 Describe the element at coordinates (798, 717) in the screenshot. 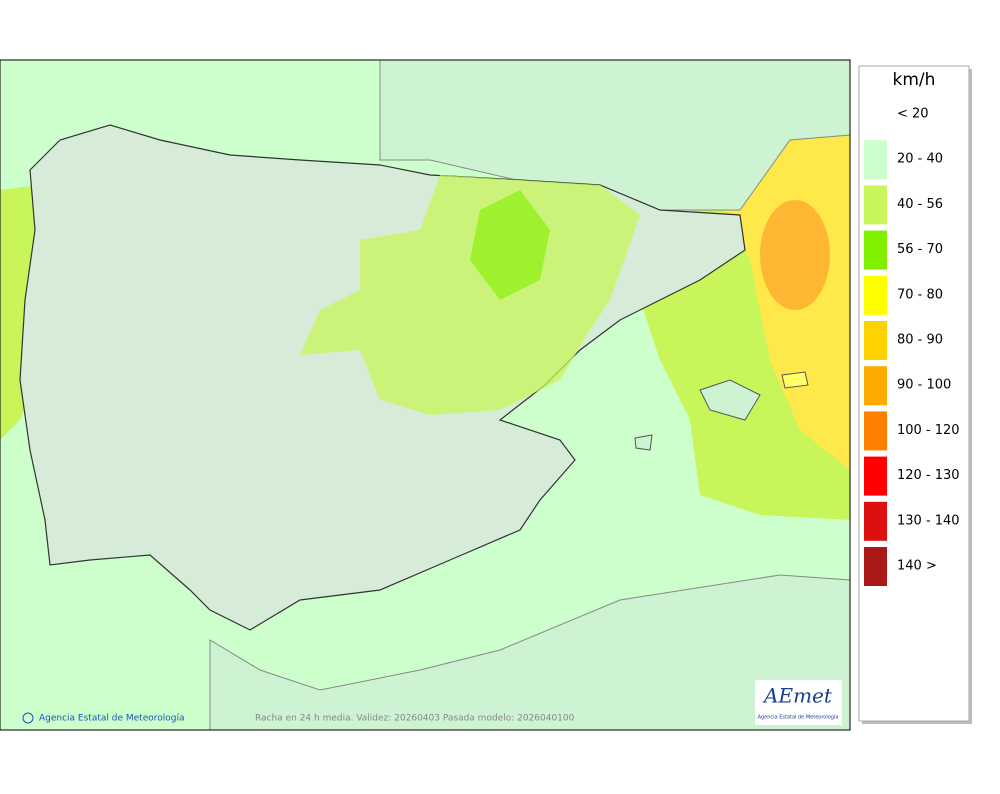

I see `logo-subtitle: Agencia Estatal de Meteorología` at that location.